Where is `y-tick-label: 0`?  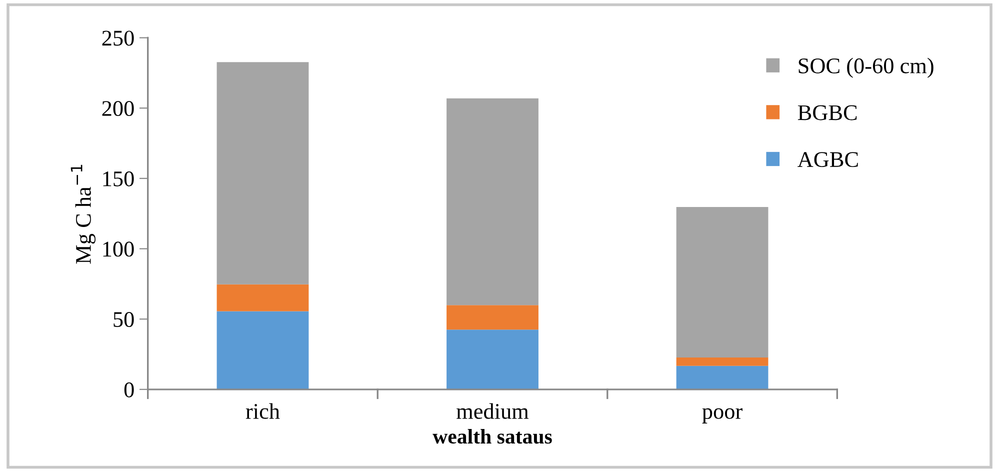 y-tick-label: 0 is located at coordinates (129, 390).